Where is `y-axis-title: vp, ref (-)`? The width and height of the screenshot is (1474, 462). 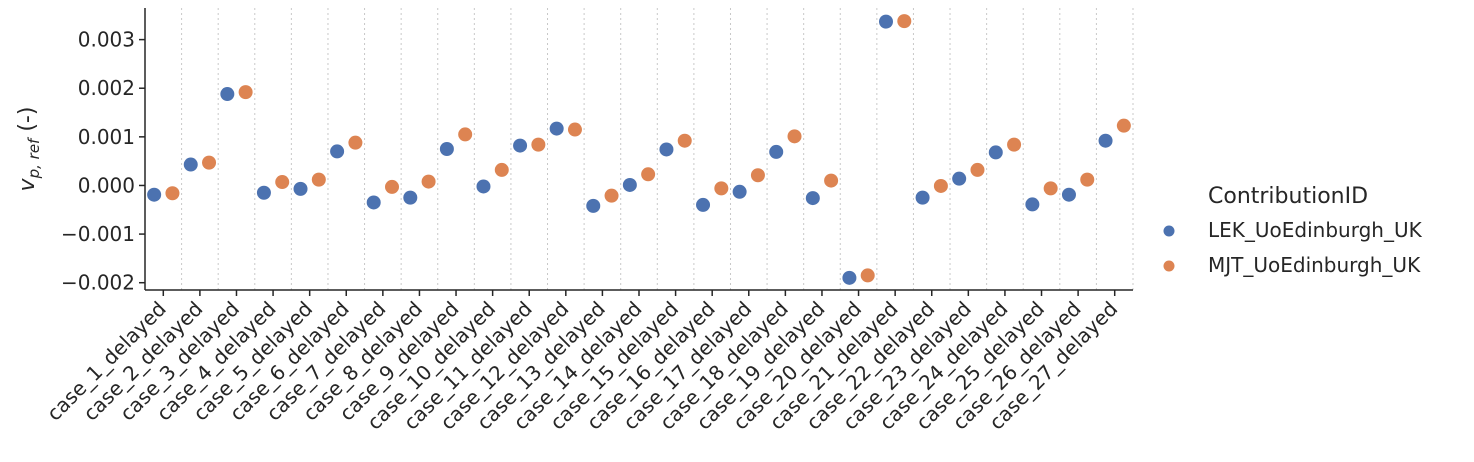 y-axis-title: vp, ref (-) is located at coordinates (29, 149).